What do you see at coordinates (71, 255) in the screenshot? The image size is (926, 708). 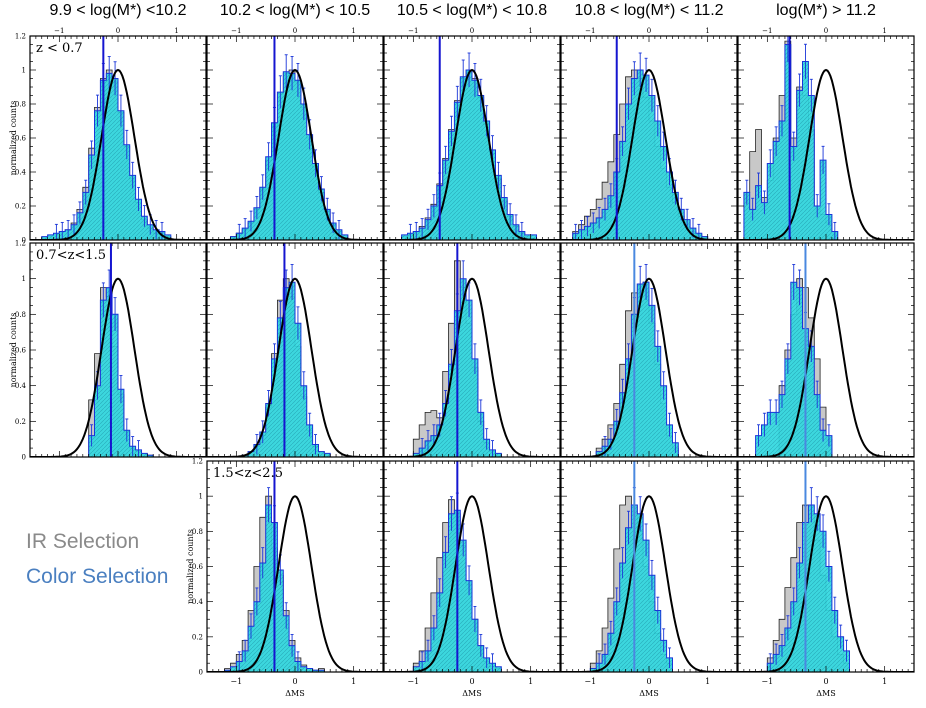 I see `row-redshift-label: 0.7<z<1.5` at bounding box center [71, 255].